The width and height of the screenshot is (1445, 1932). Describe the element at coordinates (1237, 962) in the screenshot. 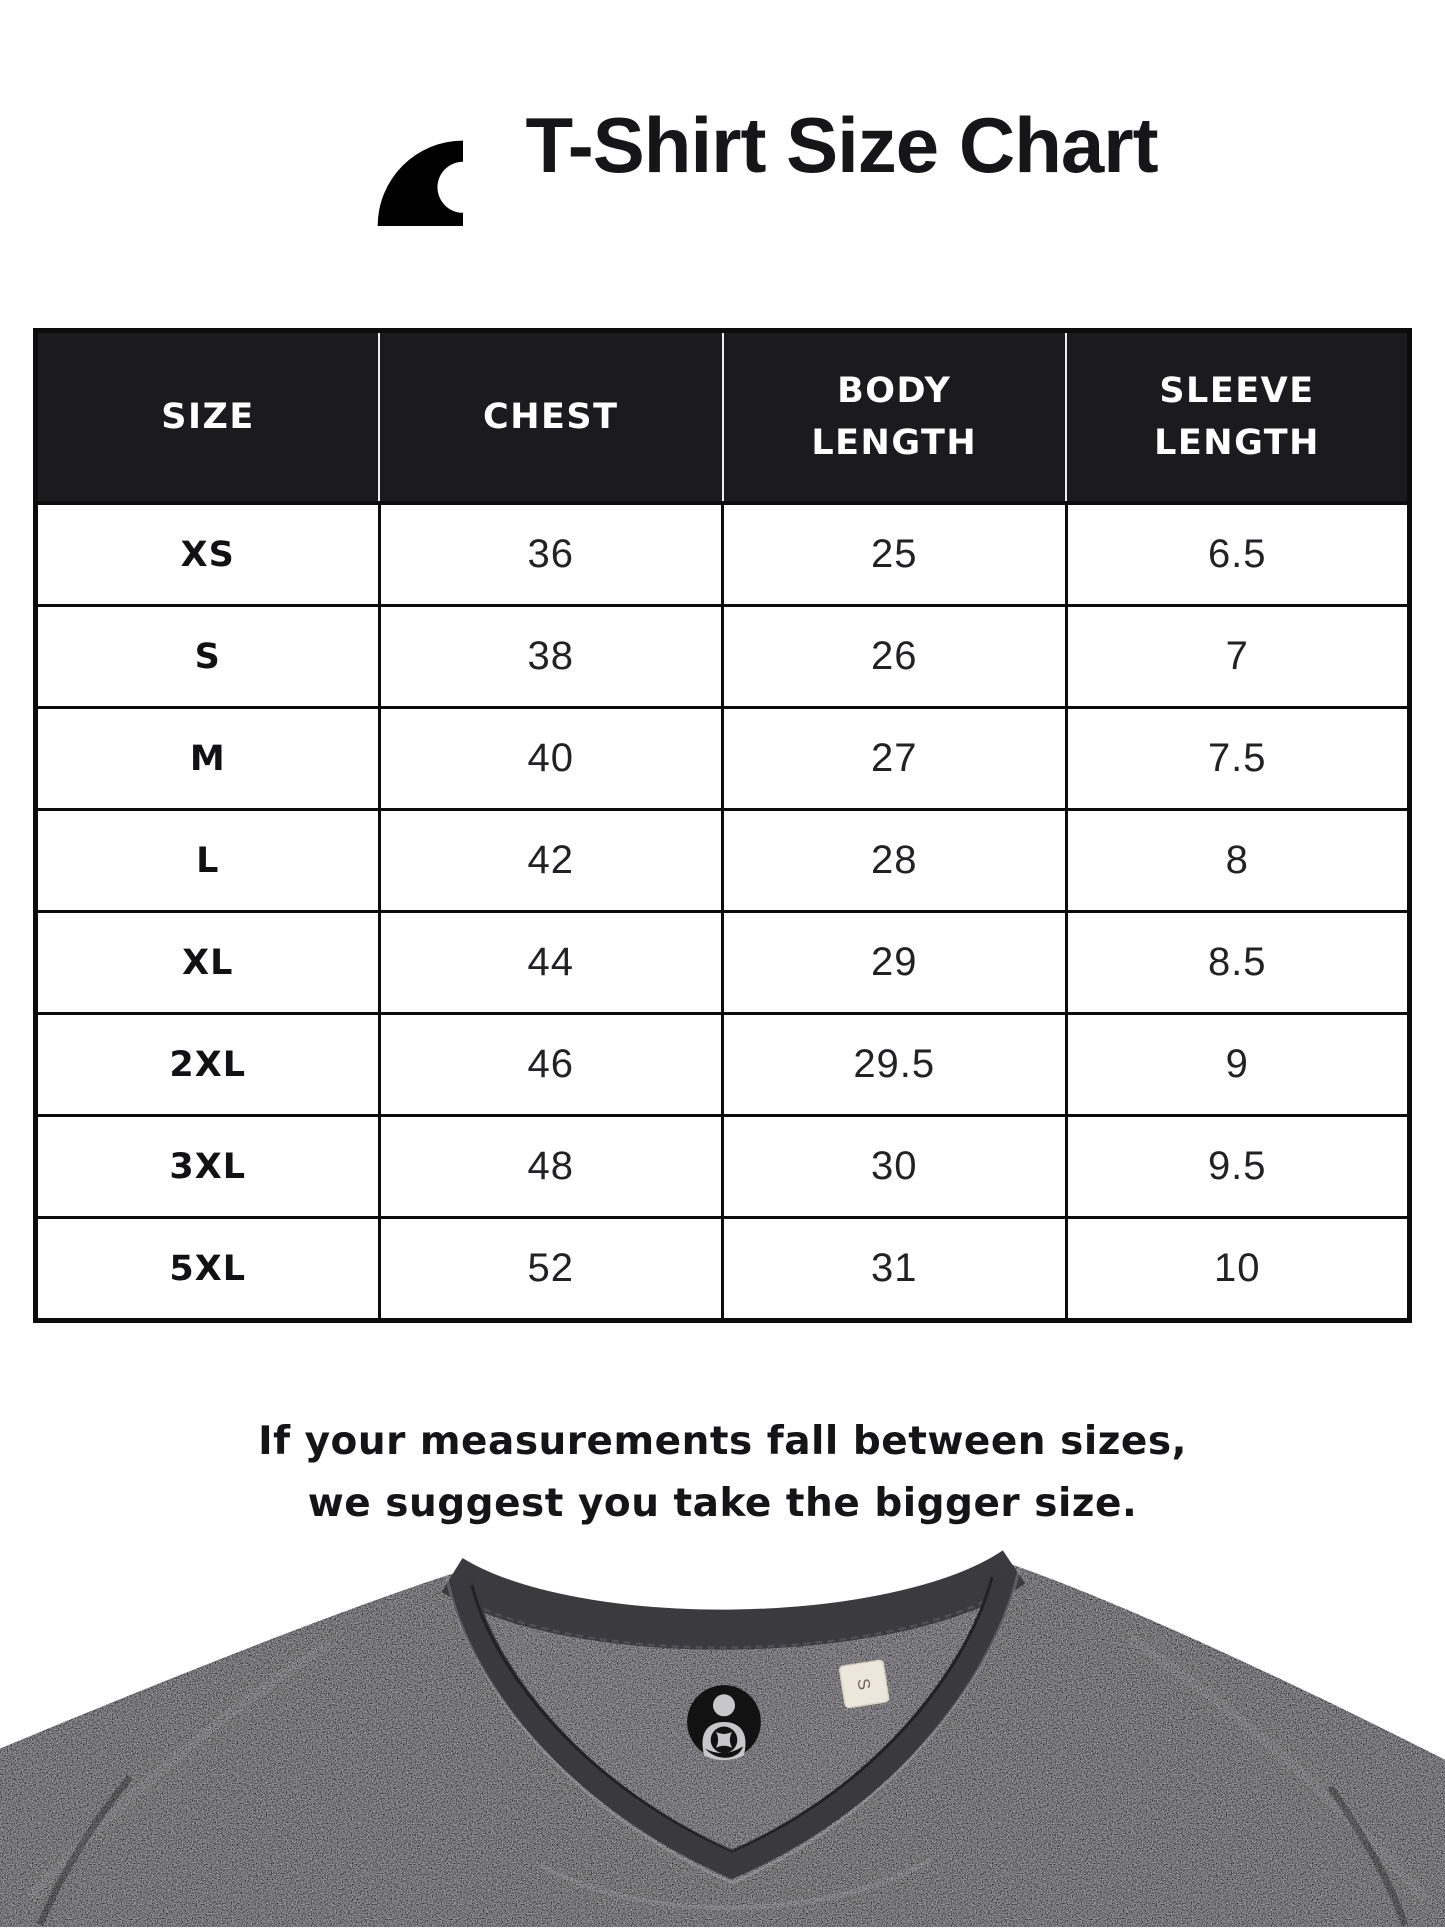

I see `sleeve-length-cell: 8.5` at that location.